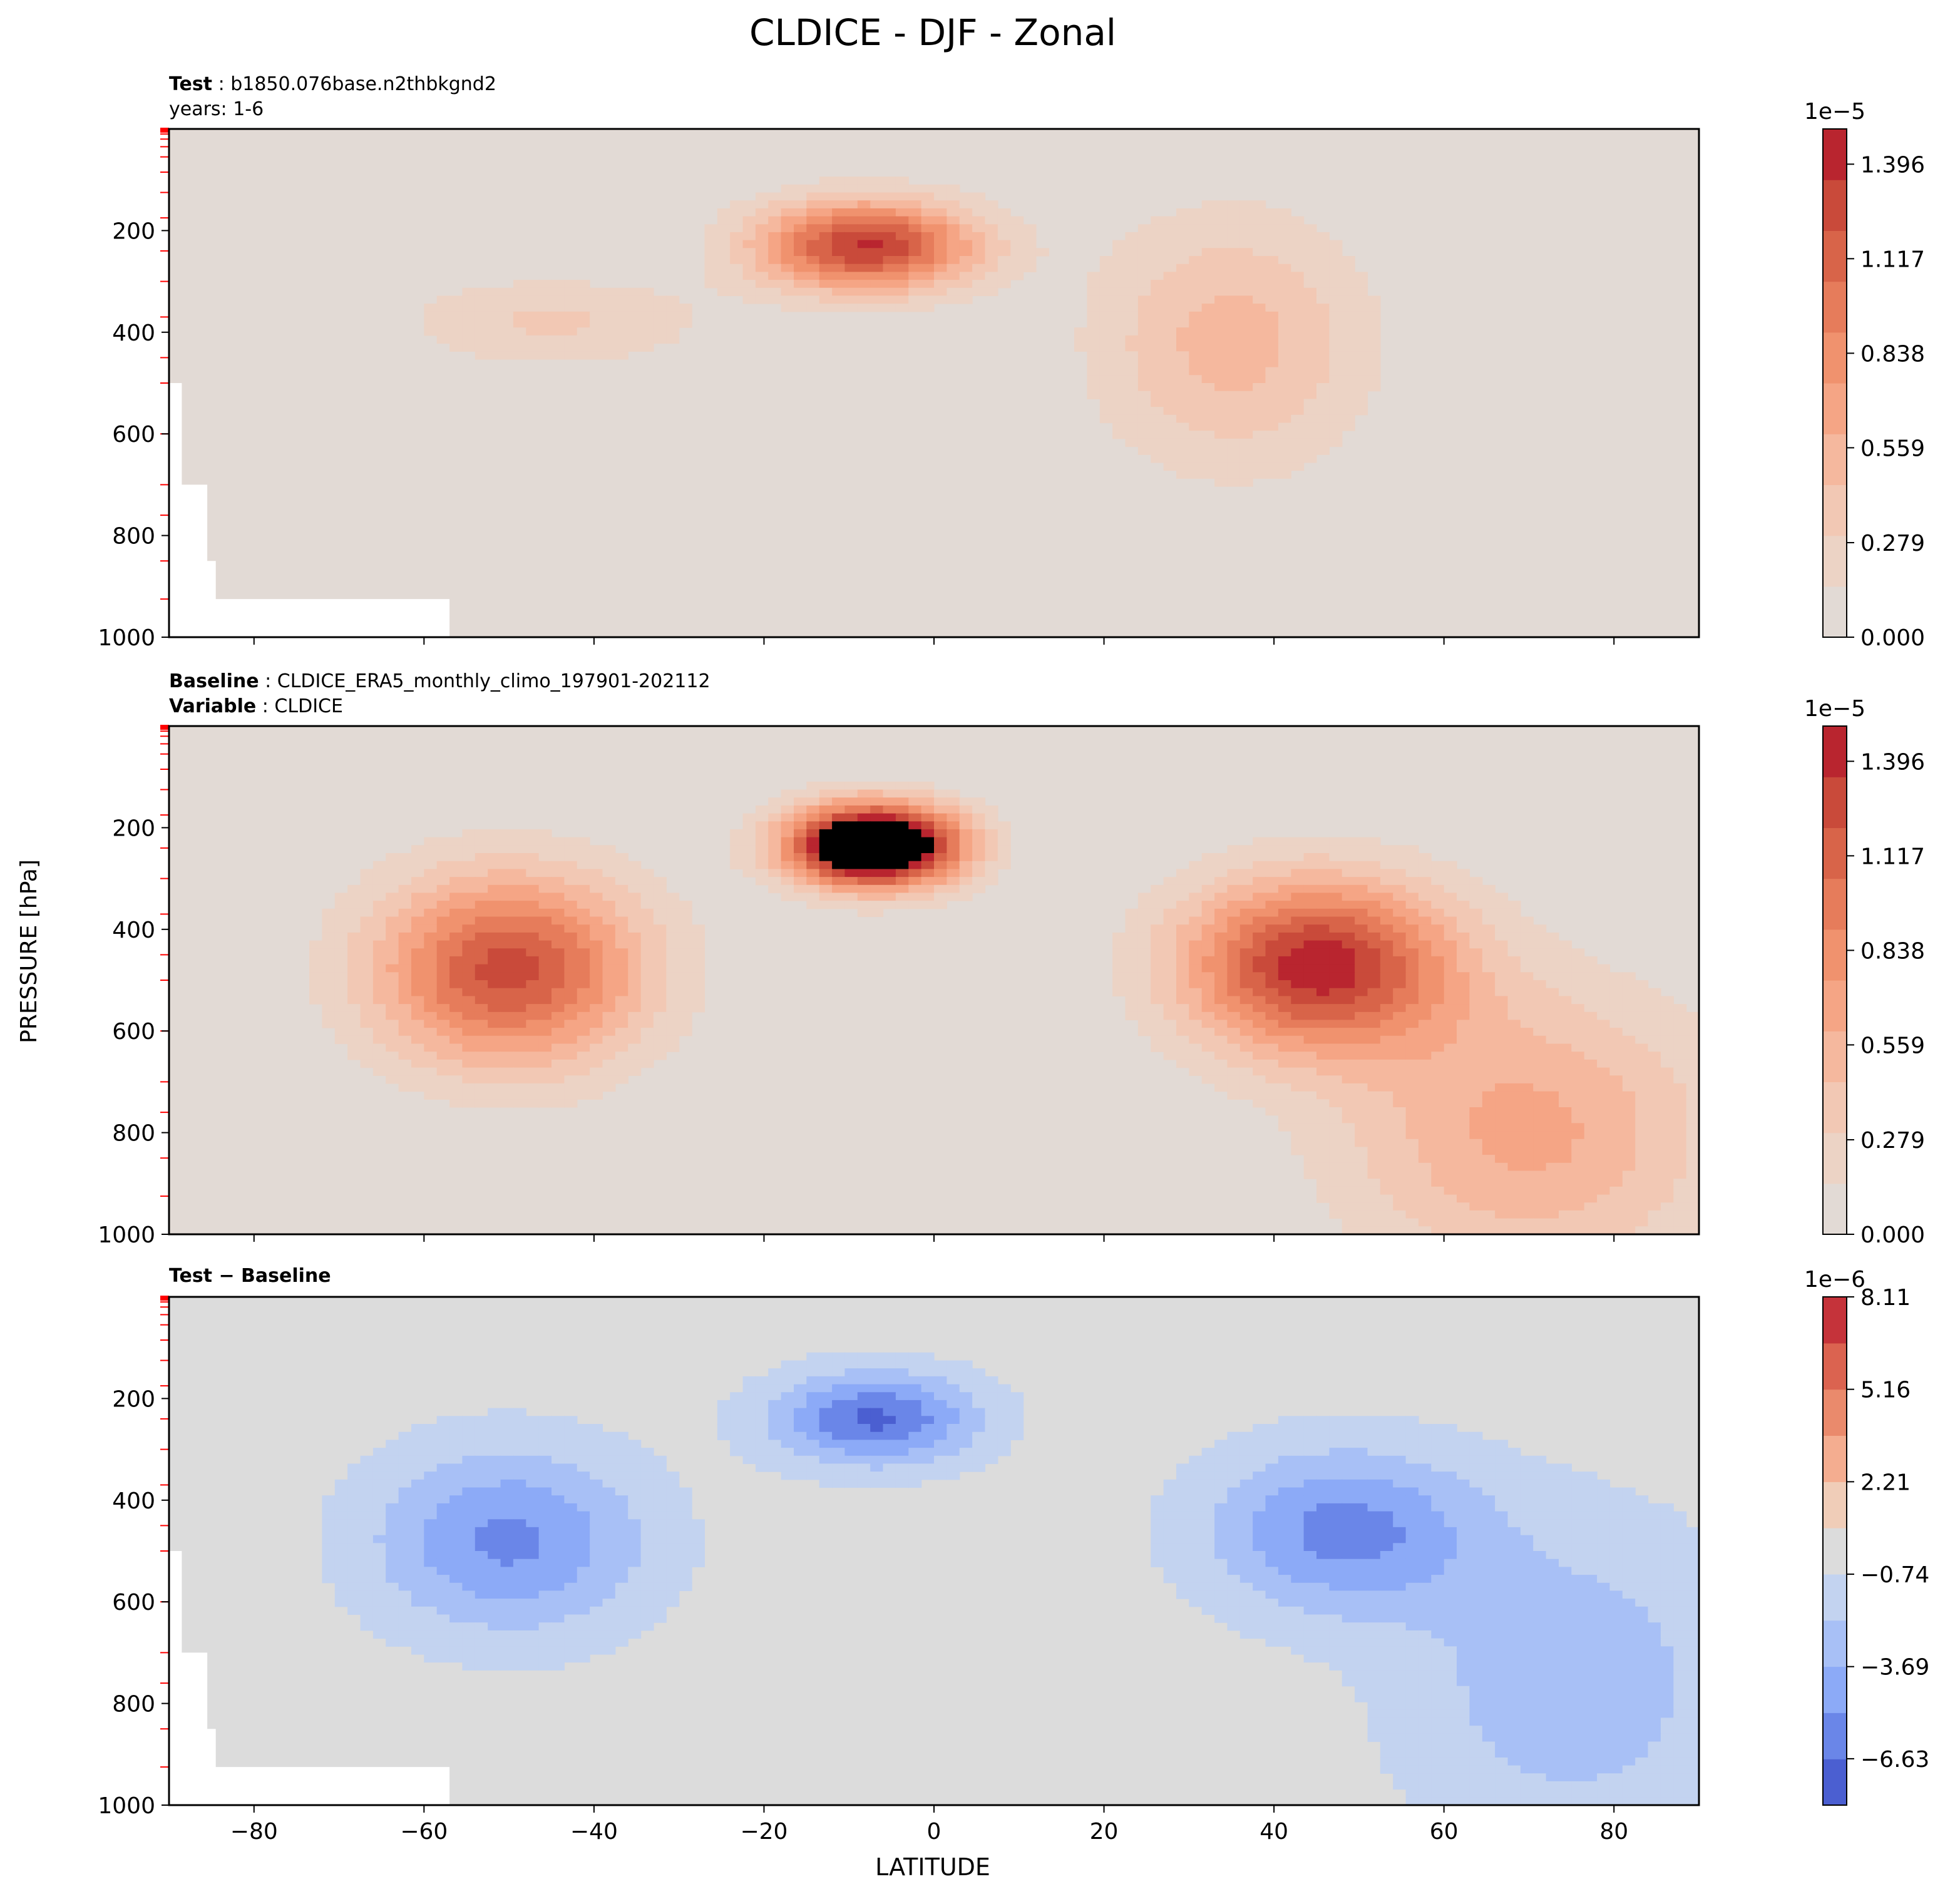 The height and width of the screenshot is (1899, 1960). Describe the element at coordinates (133, 231) in the screenshot. I see `y-tick-label: 200` at that location.